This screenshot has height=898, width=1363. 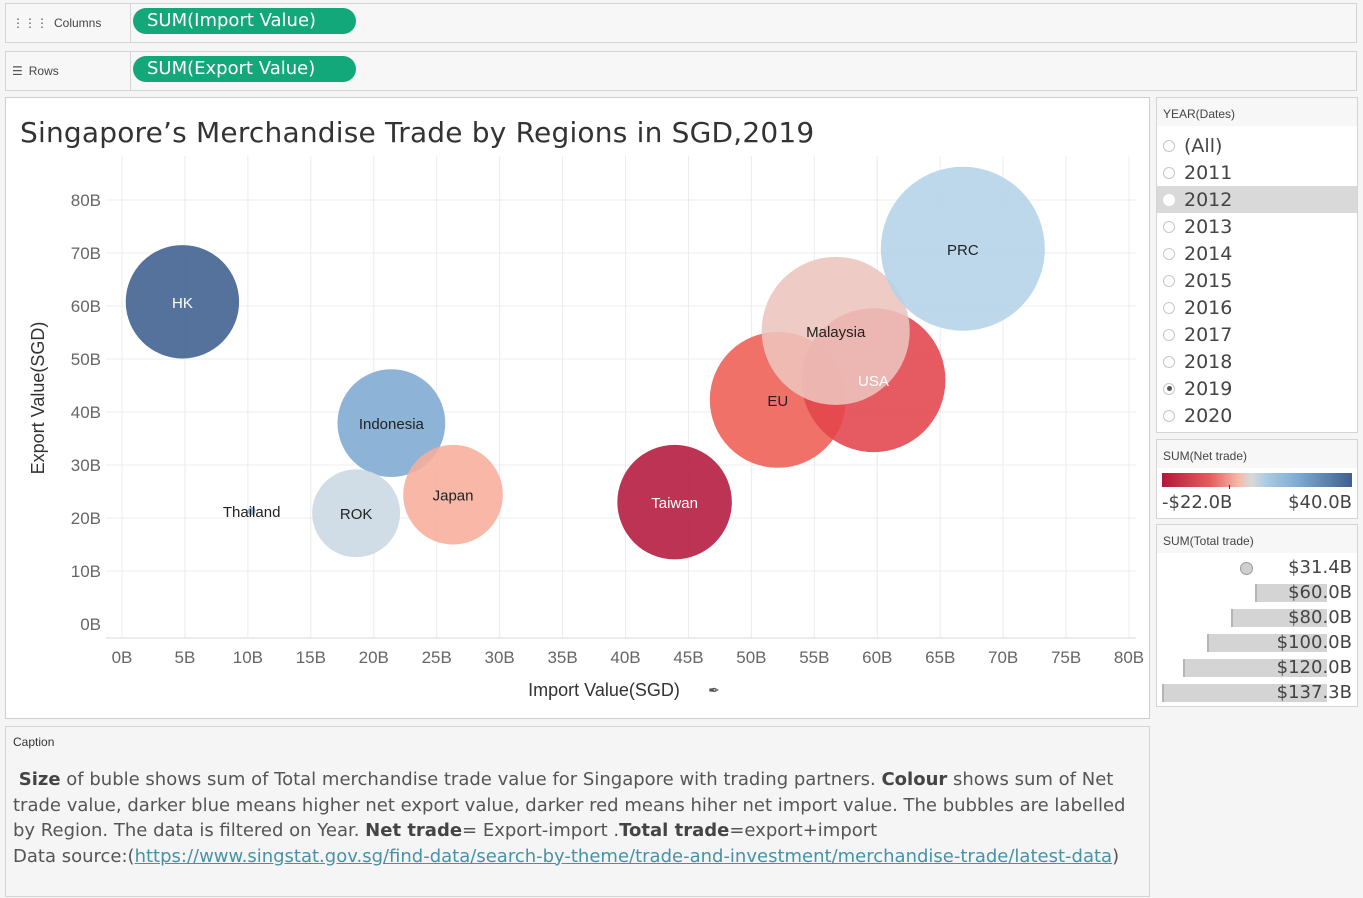 I want to click on bubble-label: EU, so click(x=777, y=401).